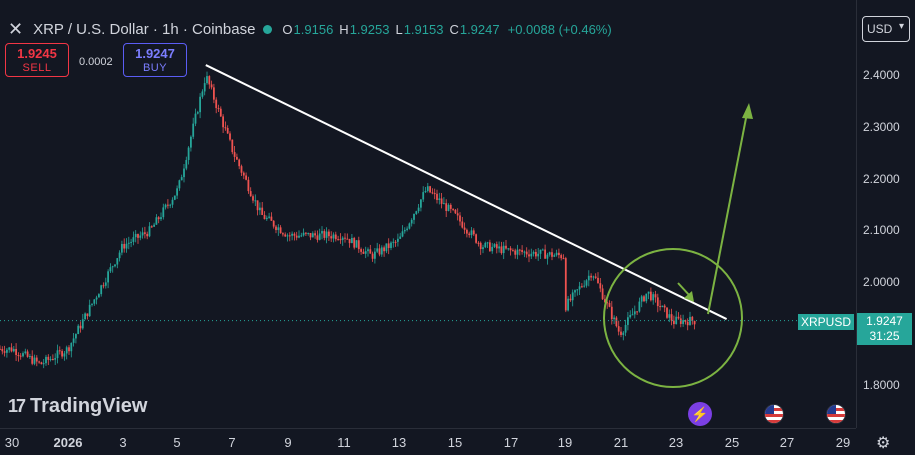 The image size is (915, 455). I want to click on close-icon: ✕, so click(16, 29).